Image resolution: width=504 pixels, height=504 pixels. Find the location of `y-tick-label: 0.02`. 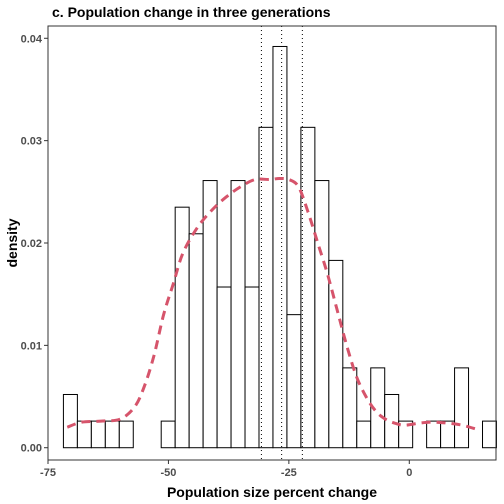

y-tick-label: 0.02 is located at coordinates (31, 244).